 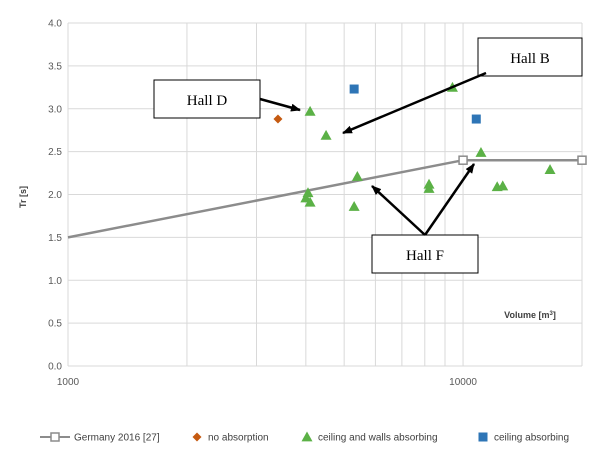 What do you see at coordinates (414, 103) in the screenshot?
I see `arrow-hall-b` at bounding box center [414, 103].